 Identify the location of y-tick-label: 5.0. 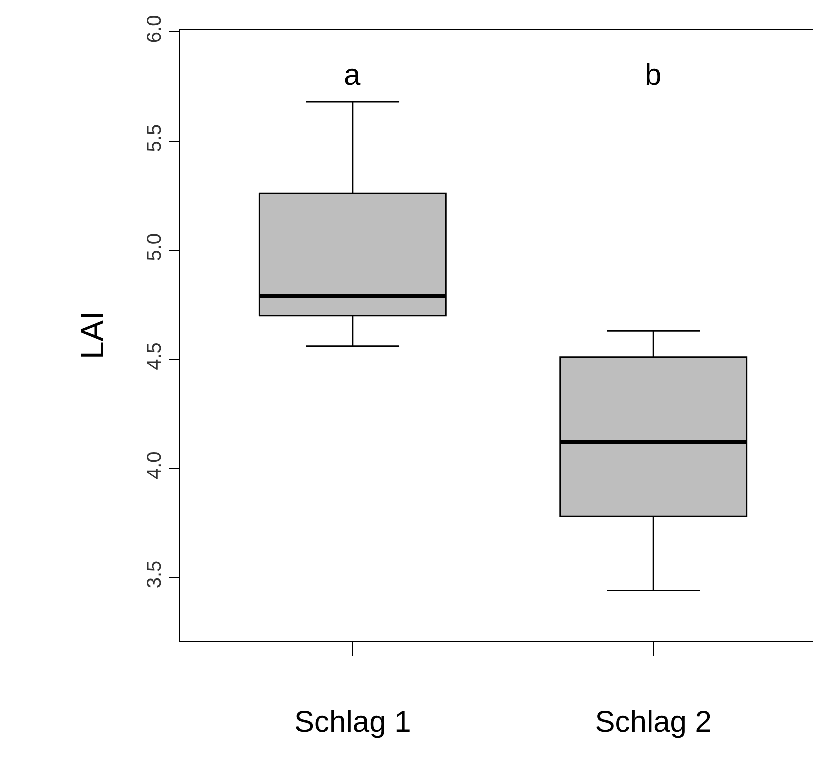
(155, 247).